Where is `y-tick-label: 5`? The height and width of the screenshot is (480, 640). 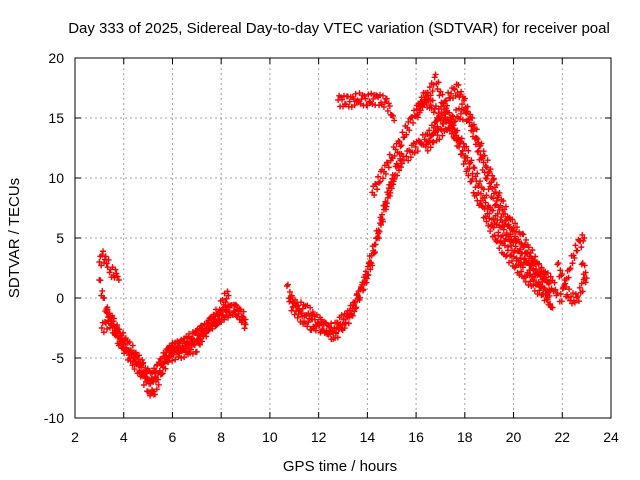
y-tick-label: 5 is located at coordinates (60, 238).